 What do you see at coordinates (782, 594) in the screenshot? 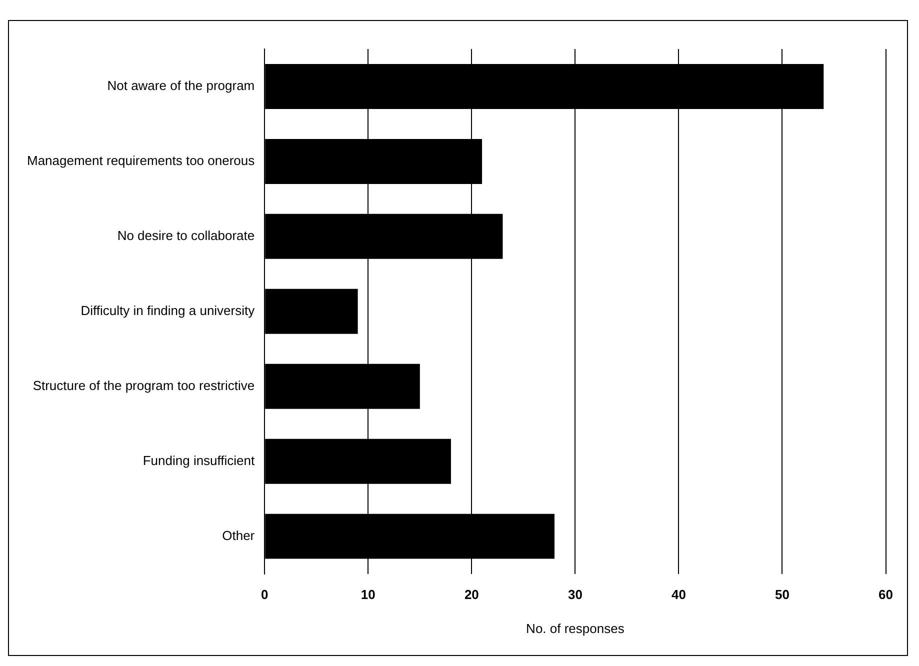
I see `x-tick-label: 50` at bounding box center [782, 594].